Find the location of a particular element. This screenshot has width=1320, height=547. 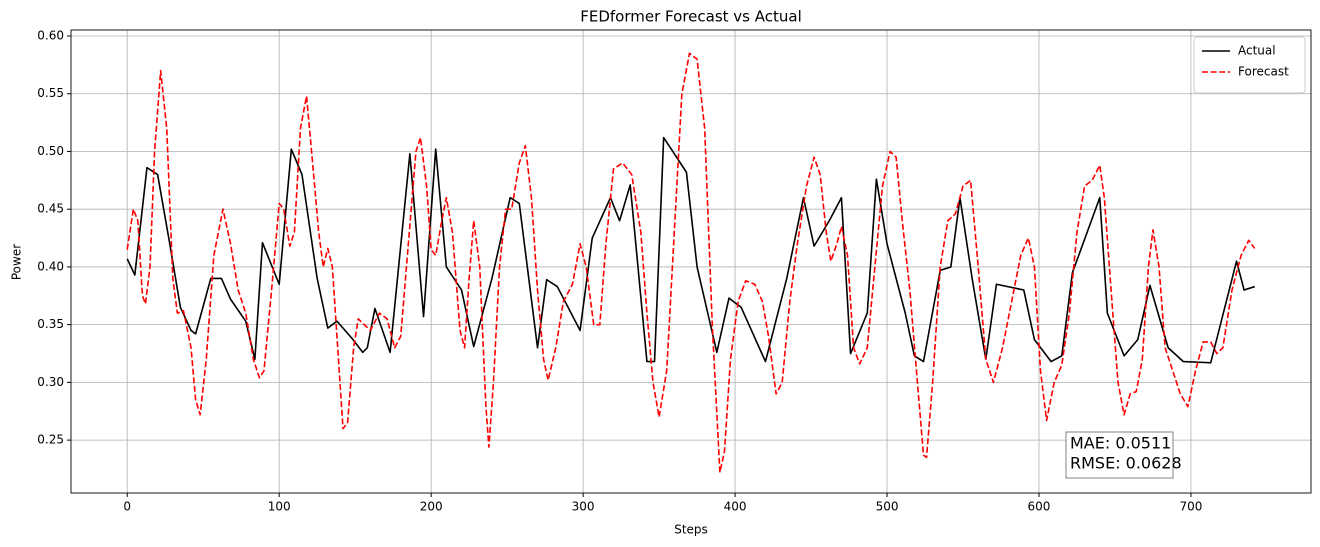

y-tick-label: 0.30 is located at coordinates (50, 382).